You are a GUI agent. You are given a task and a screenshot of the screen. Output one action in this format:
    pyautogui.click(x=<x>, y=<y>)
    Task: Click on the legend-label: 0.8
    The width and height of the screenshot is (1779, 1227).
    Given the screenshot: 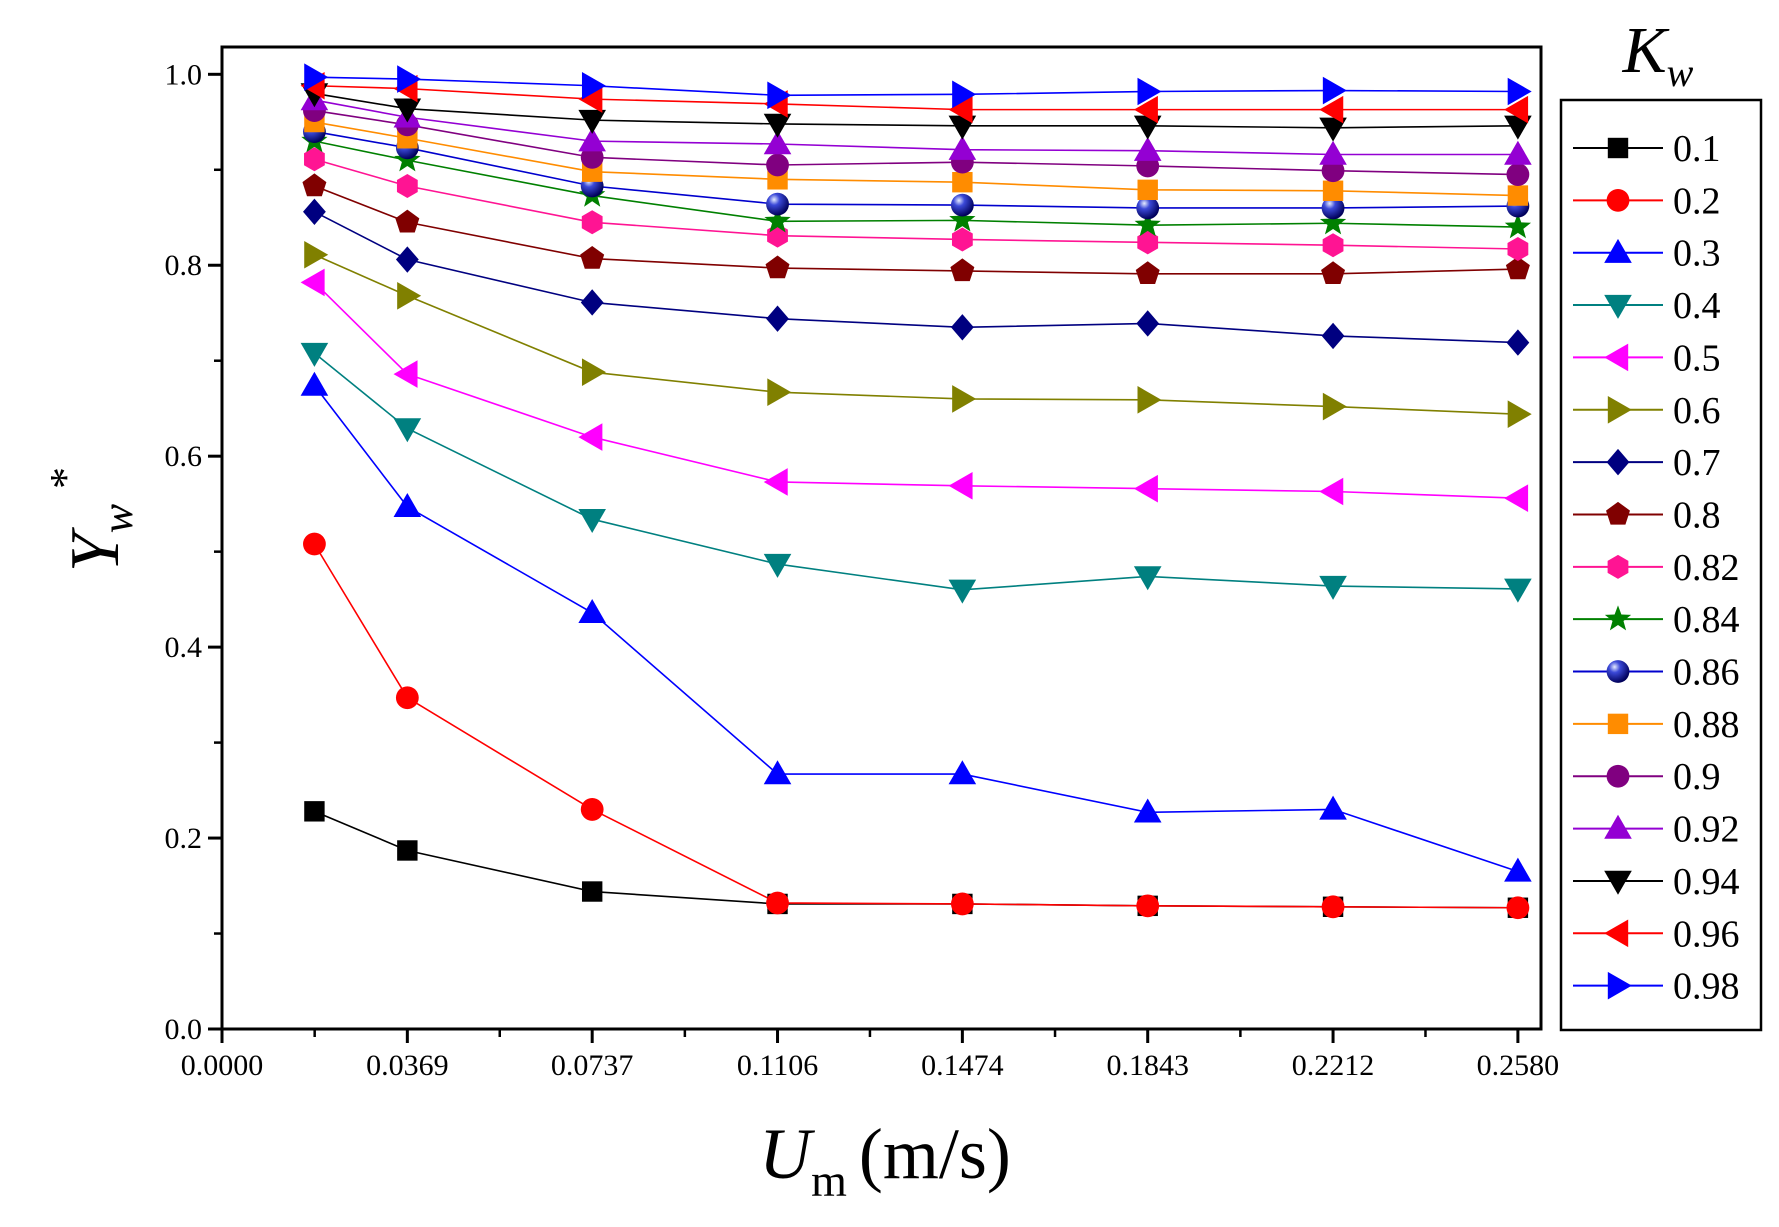 What is the action you would take?
    pyautogui.click(x=1697, y=515)
    